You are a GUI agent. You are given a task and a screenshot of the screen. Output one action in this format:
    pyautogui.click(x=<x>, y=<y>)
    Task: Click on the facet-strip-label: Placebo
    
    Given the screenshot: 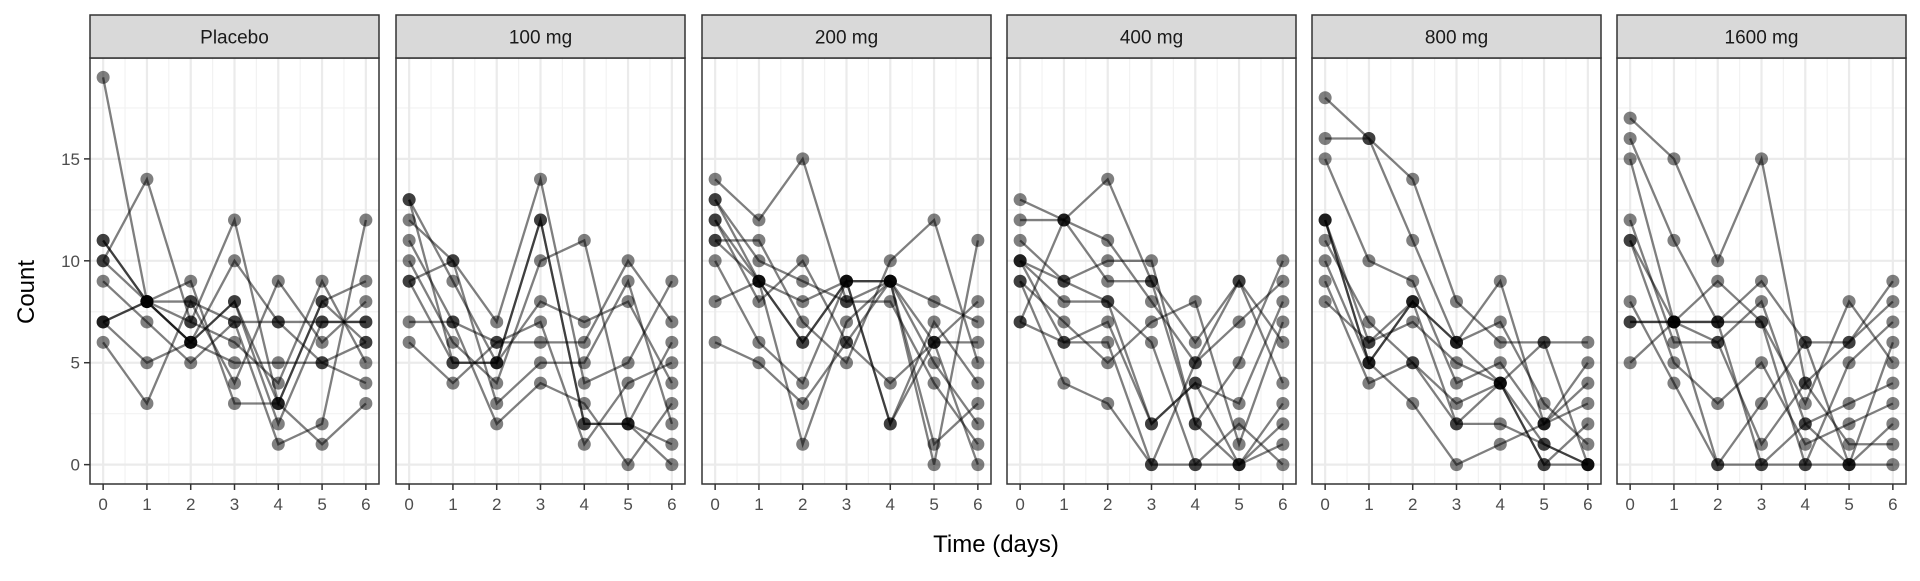 What is the action you would take?
    pyautogui.click(x=234, y=38)
    